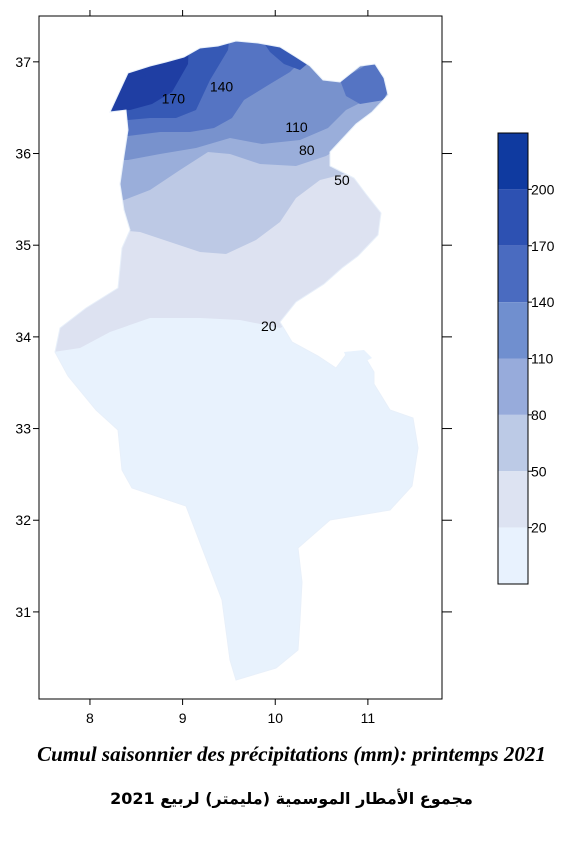  Describe the element at coordinates (275, 718) in the screenshot. I see `x-tick-label: 10` at that location.